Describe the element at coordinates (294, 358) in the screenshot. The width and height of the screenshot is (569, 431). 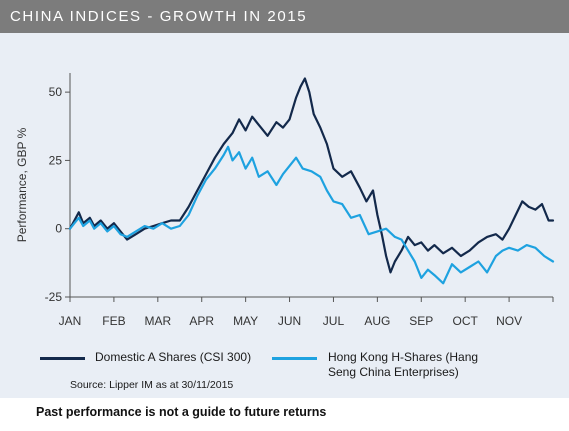
I see `legend-swatch-hongkong` at that location.